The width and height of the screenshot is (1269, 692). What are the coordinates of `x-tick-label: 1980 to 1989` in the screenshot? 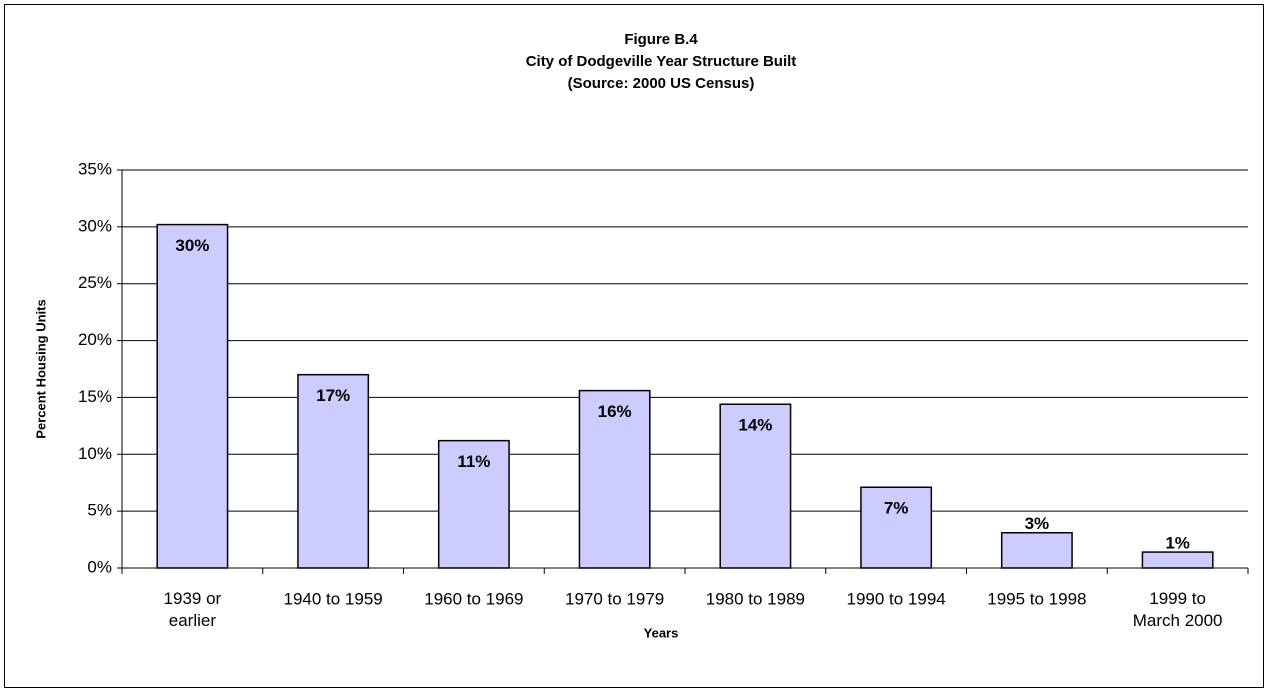 It's located at (755, 598).